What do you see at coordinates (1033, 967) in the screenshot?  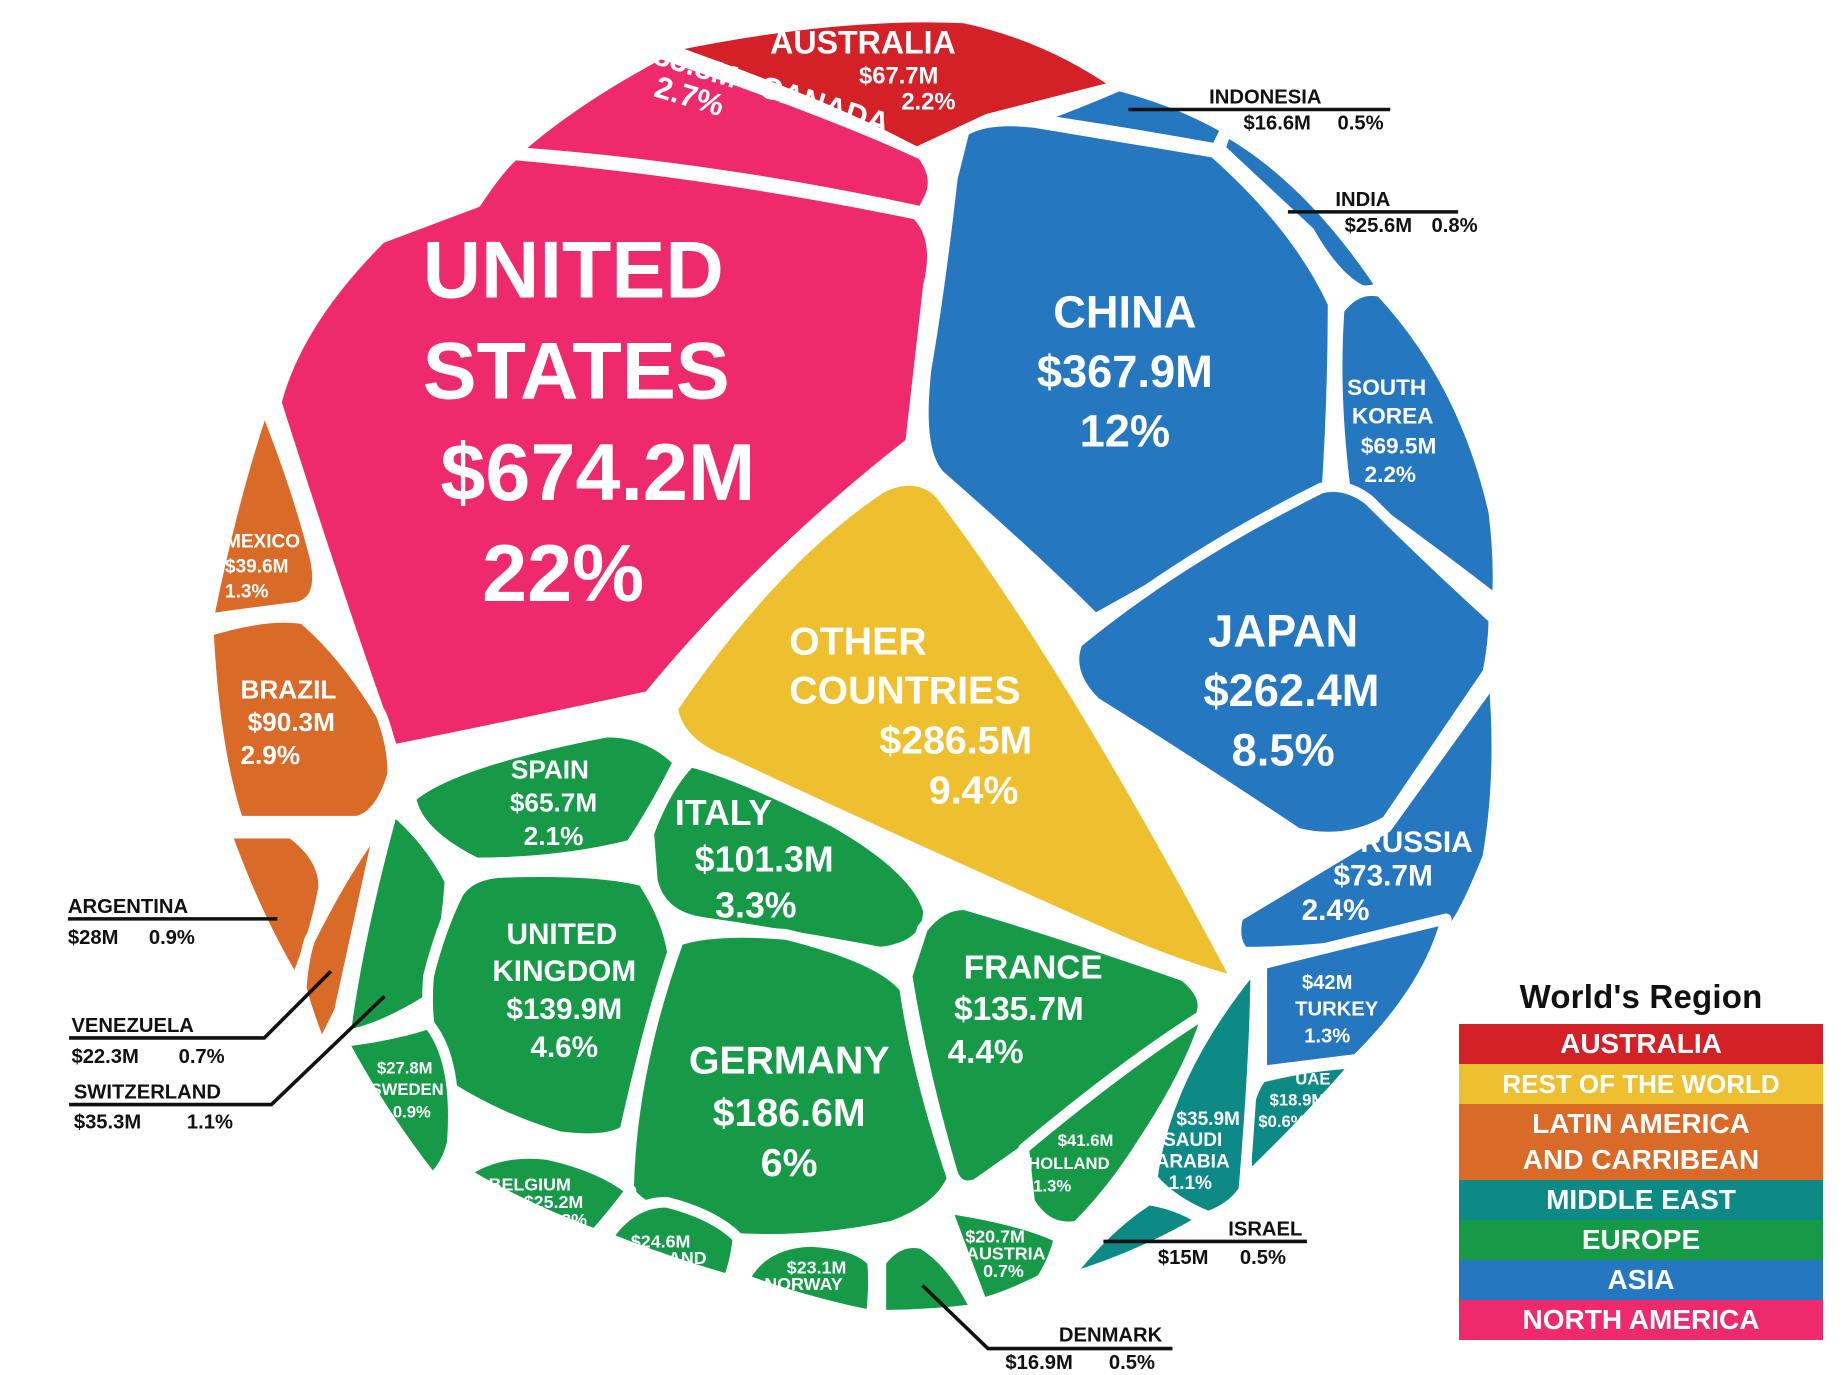 I see `label-france-name: FRANCE` at bounding box center [1033, 967].